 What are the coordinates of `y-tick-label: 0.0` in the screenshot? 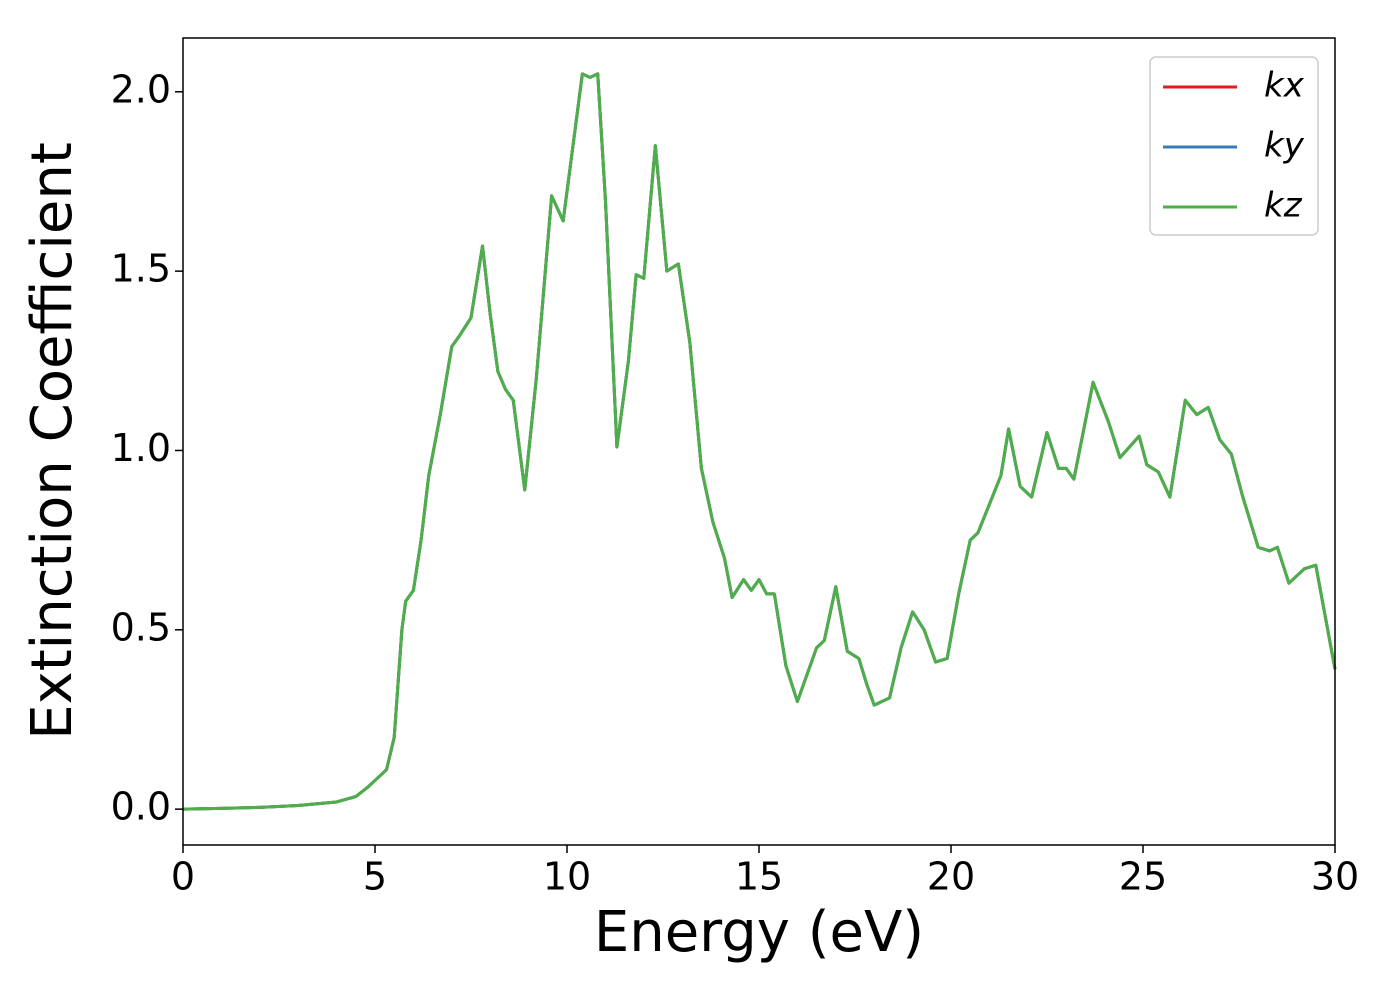 It's located at (141, 807).